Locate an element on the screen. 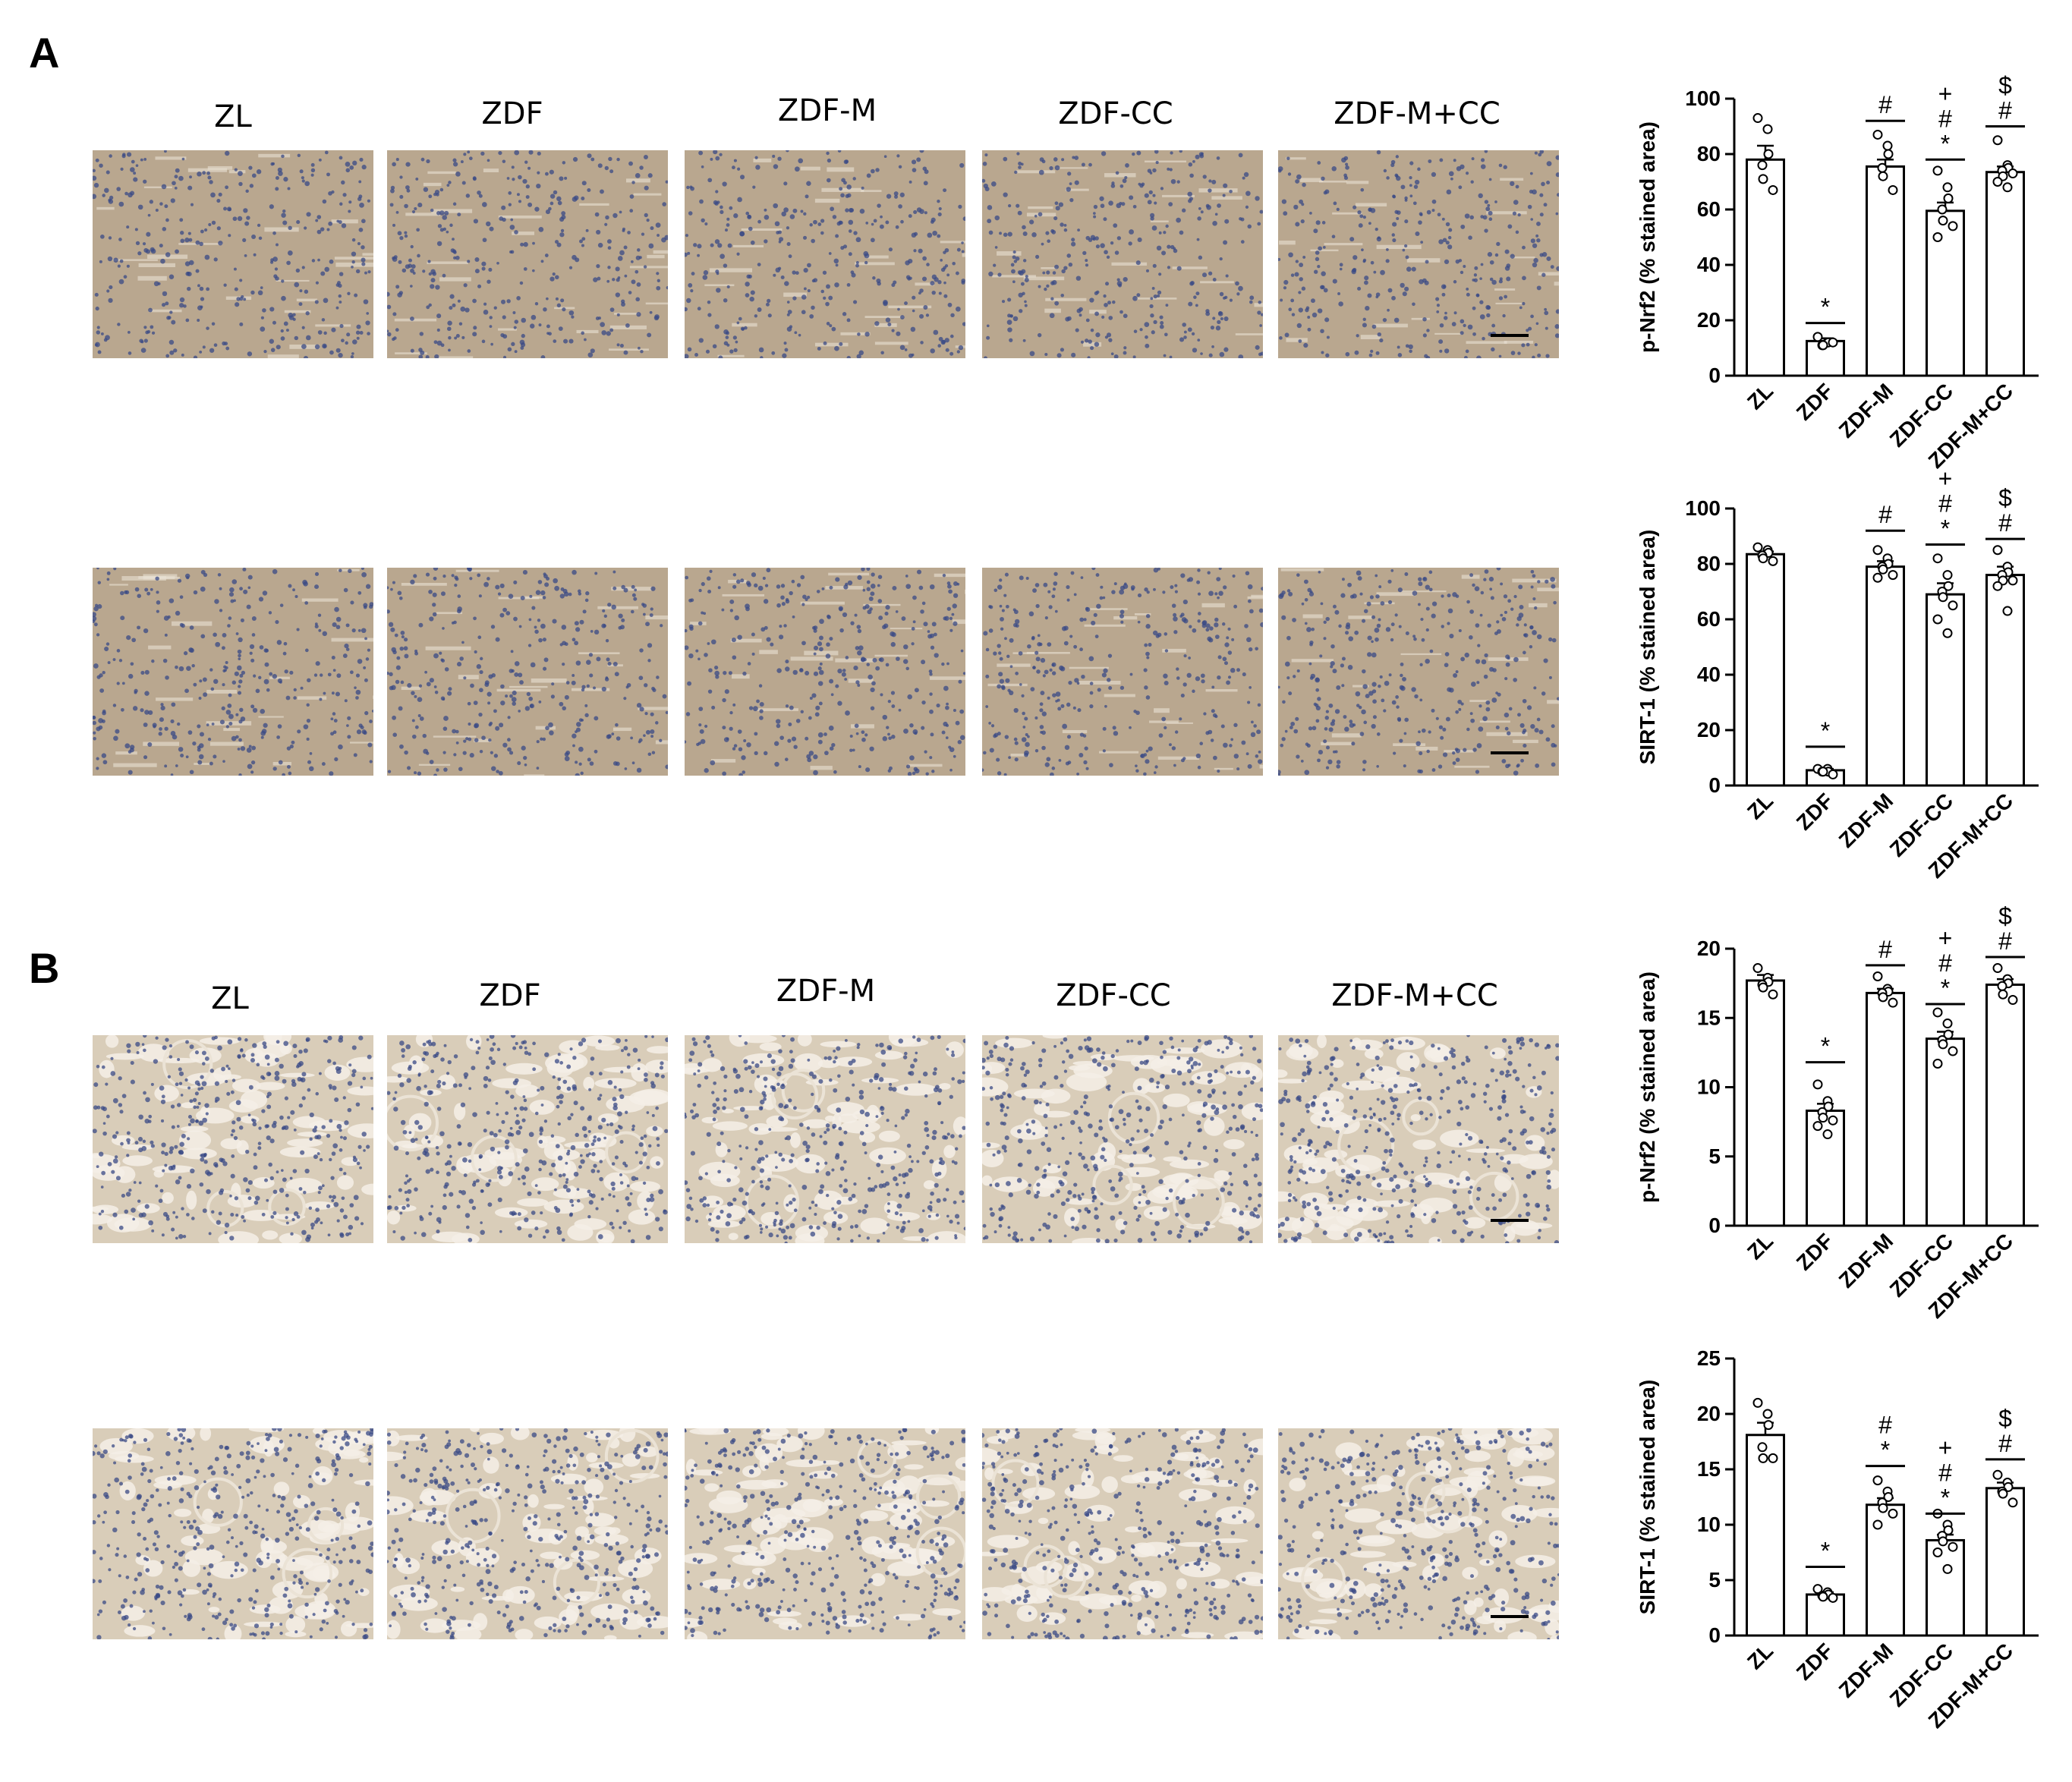  y-tick-label: 40 is located at coordinates (1709, 674).